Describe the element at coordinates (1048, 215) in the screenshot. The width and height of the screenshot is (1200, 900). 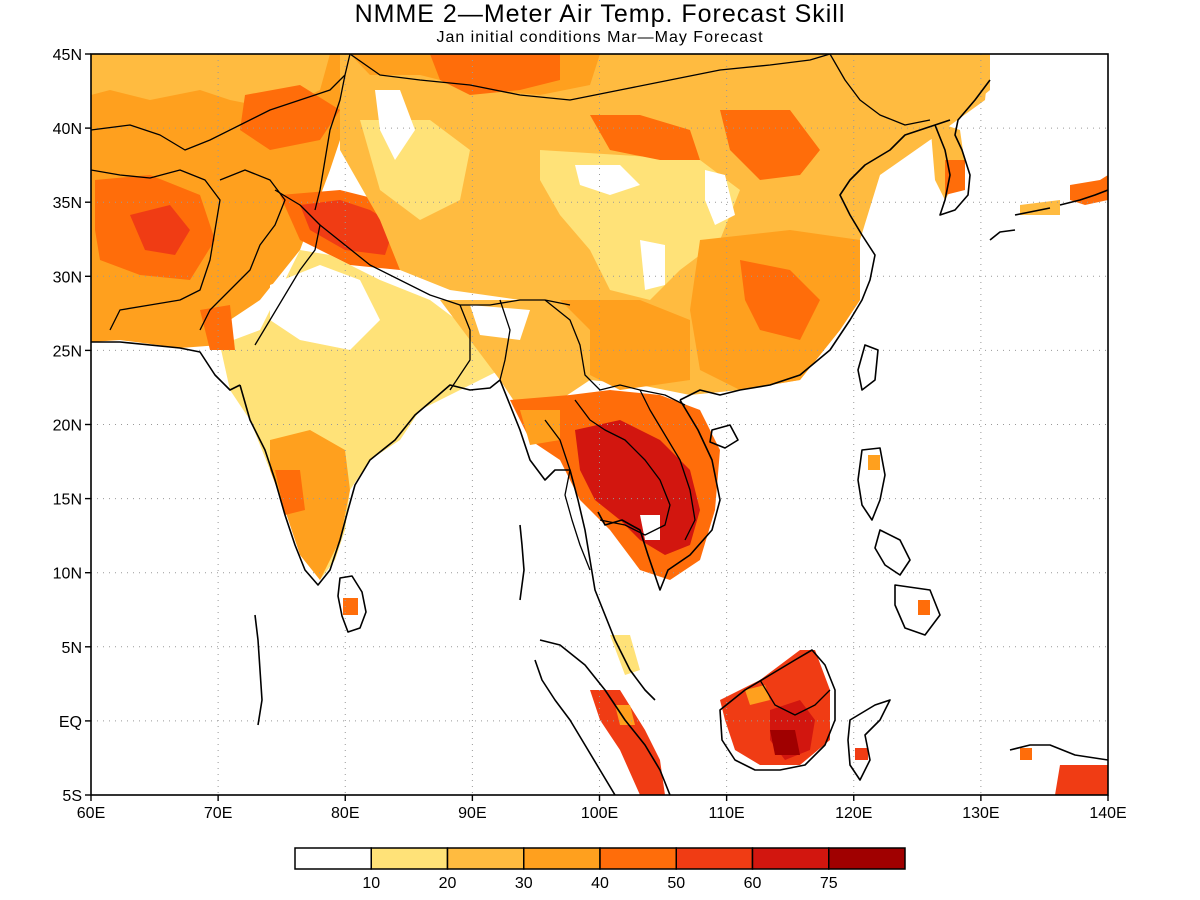
I see `coastline-japan` at that location.